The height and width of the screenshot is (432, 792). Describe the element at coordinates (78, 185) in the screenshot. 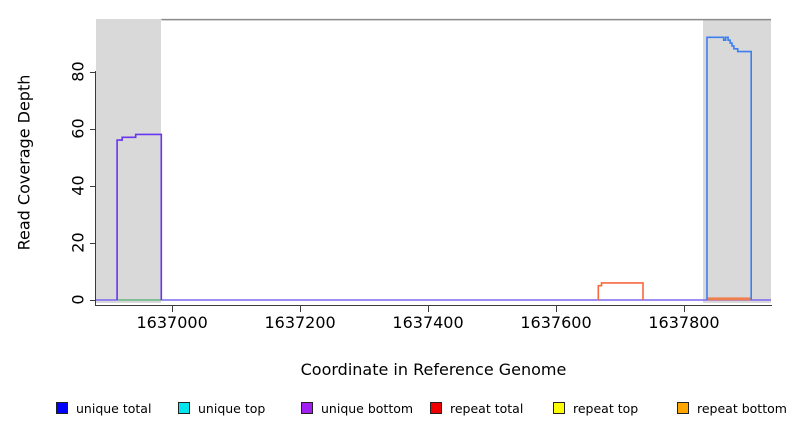

I see `y-tick-label: 40` at that location.